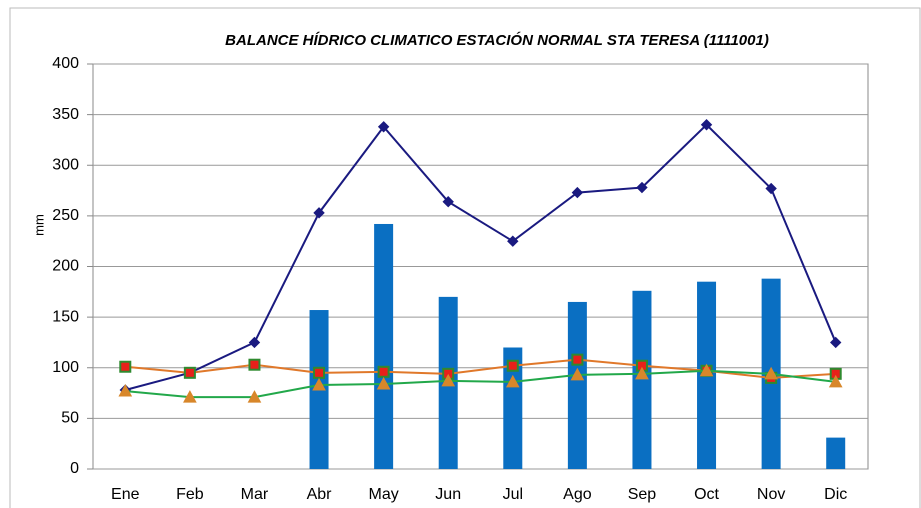 The height and width of the screenshot is (508, 921). I want to click on y-tick-label: 100, so click(65, 367).